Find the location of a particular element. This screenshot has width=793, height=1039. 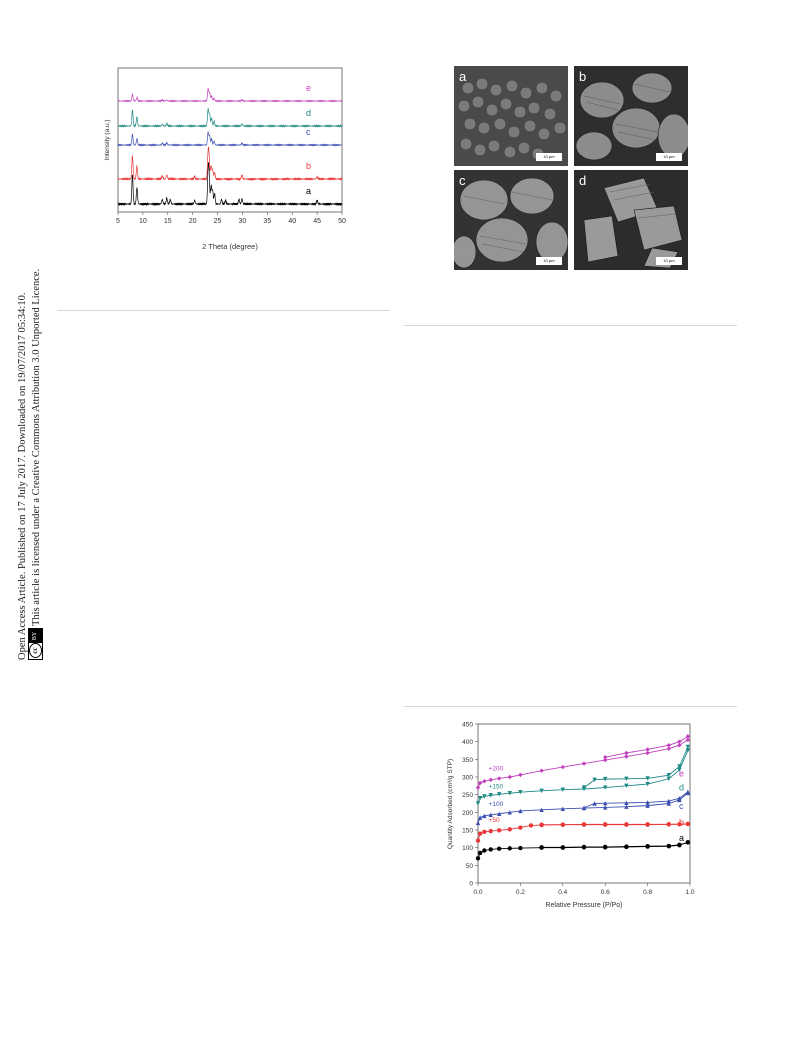

isotherm-x-tick-label: 0.8 is located at coordinates (647, 892).